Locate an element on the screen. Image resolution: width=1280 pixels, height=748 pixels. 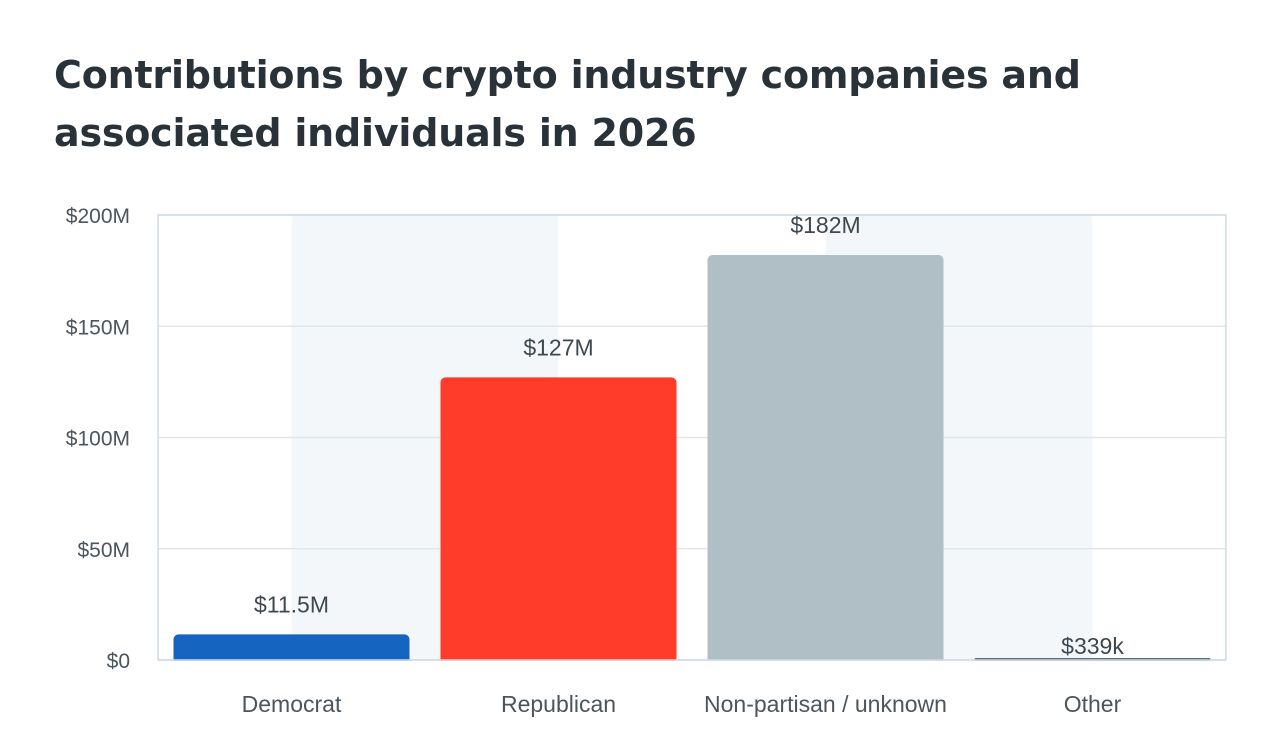
chart-title-line-2: associated individuals in 2026 is located at coordinates (375, 133).